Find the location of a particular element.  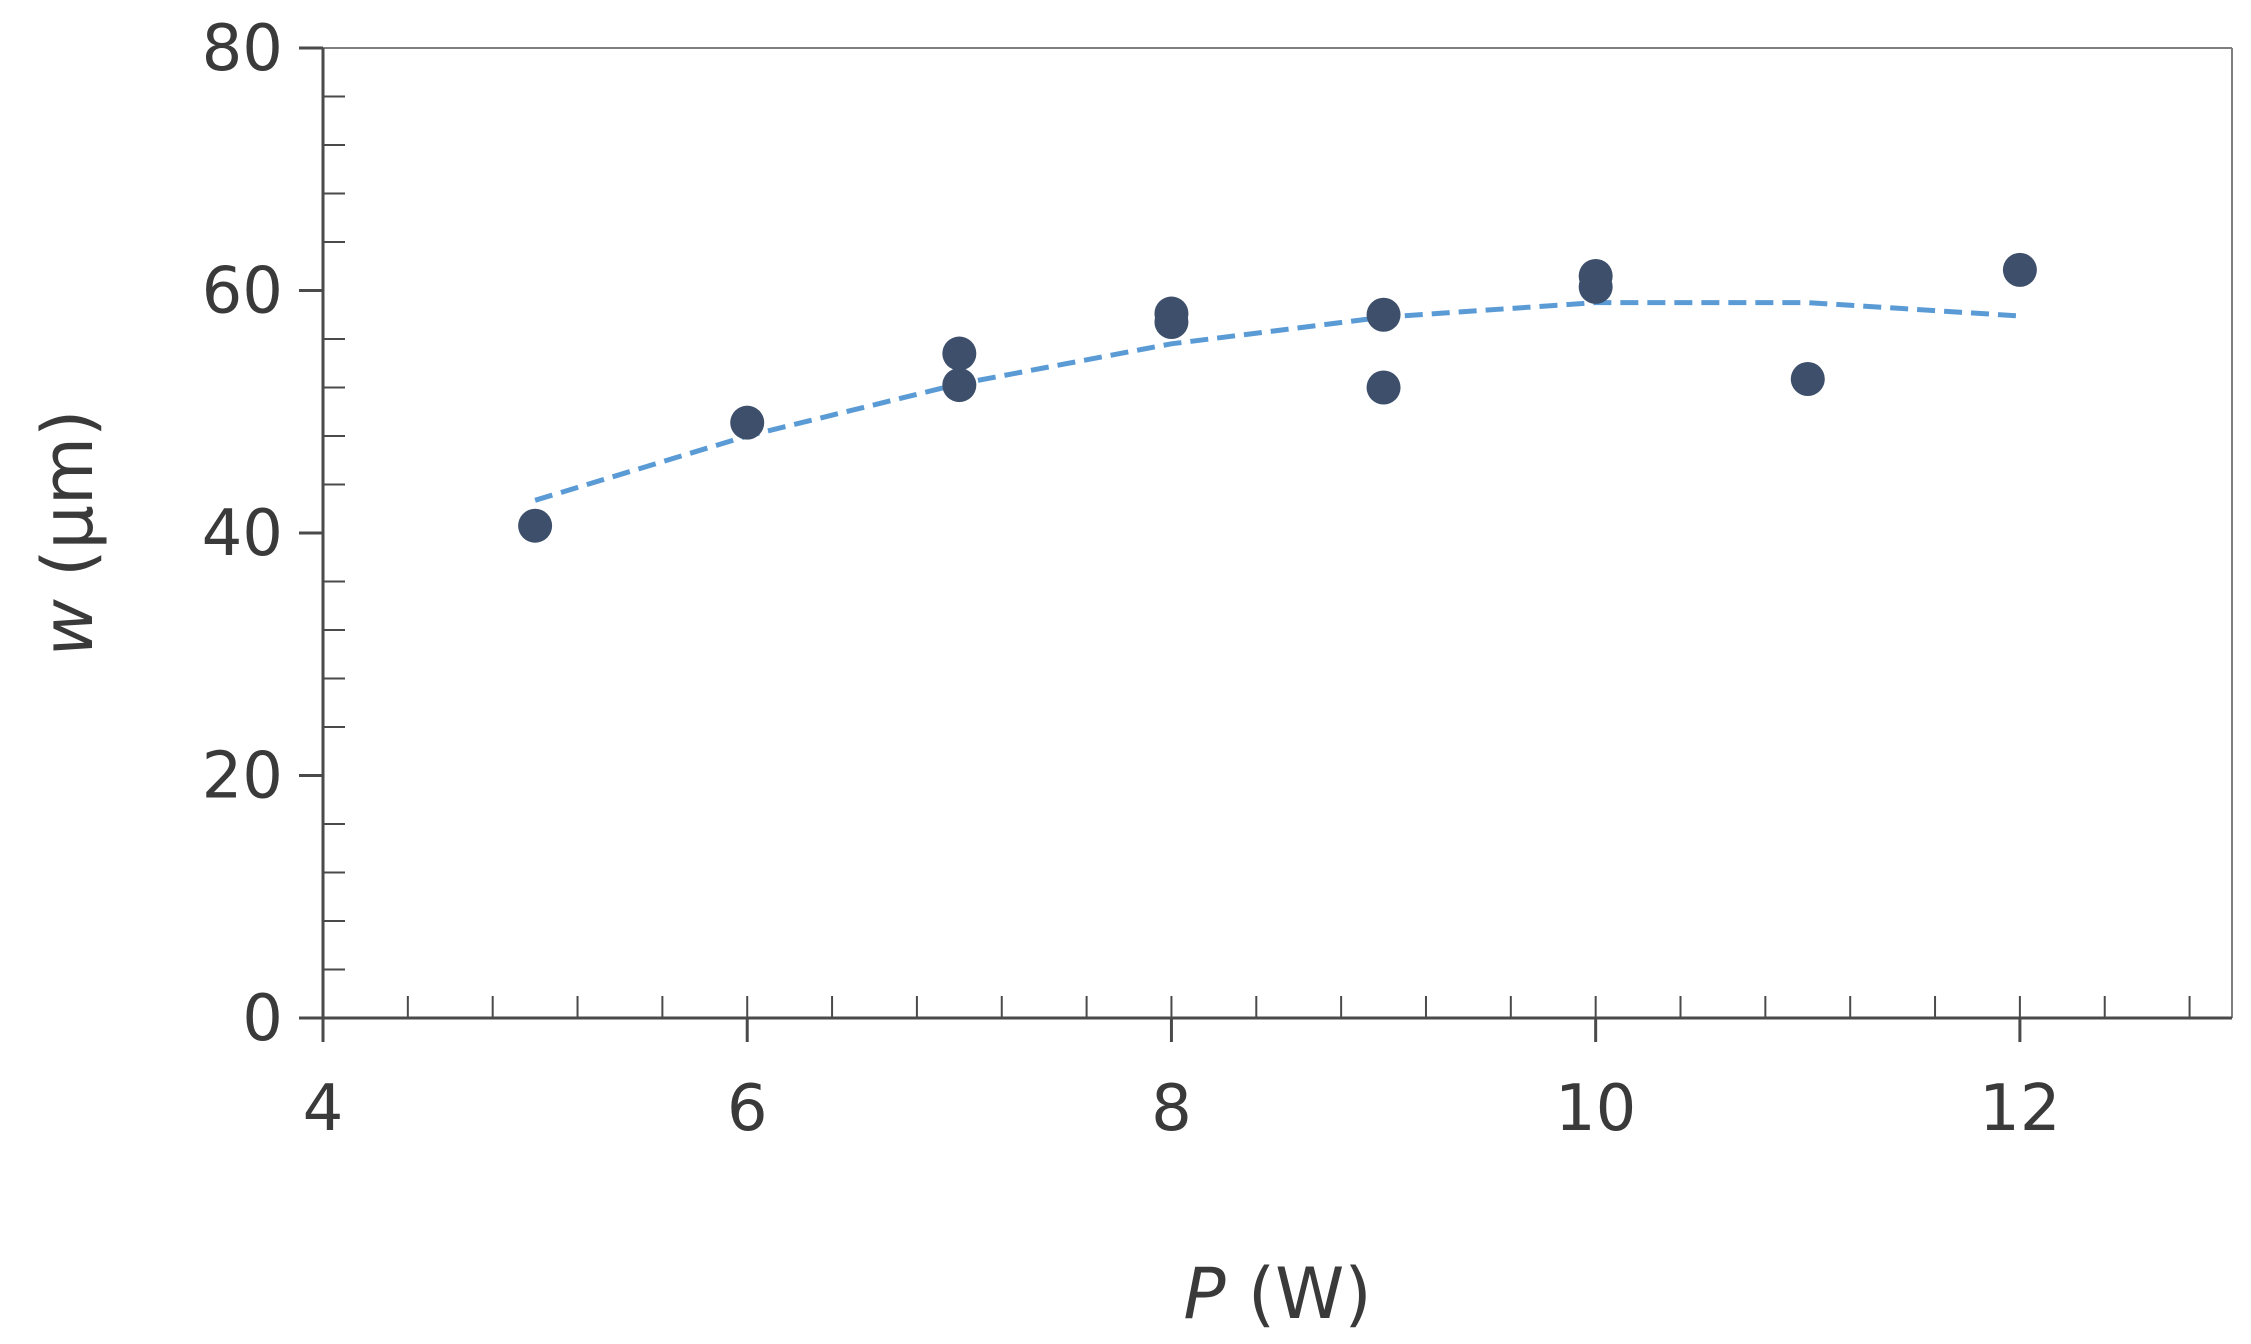

y-axis-variable: w is located at coordinates (68, 627).